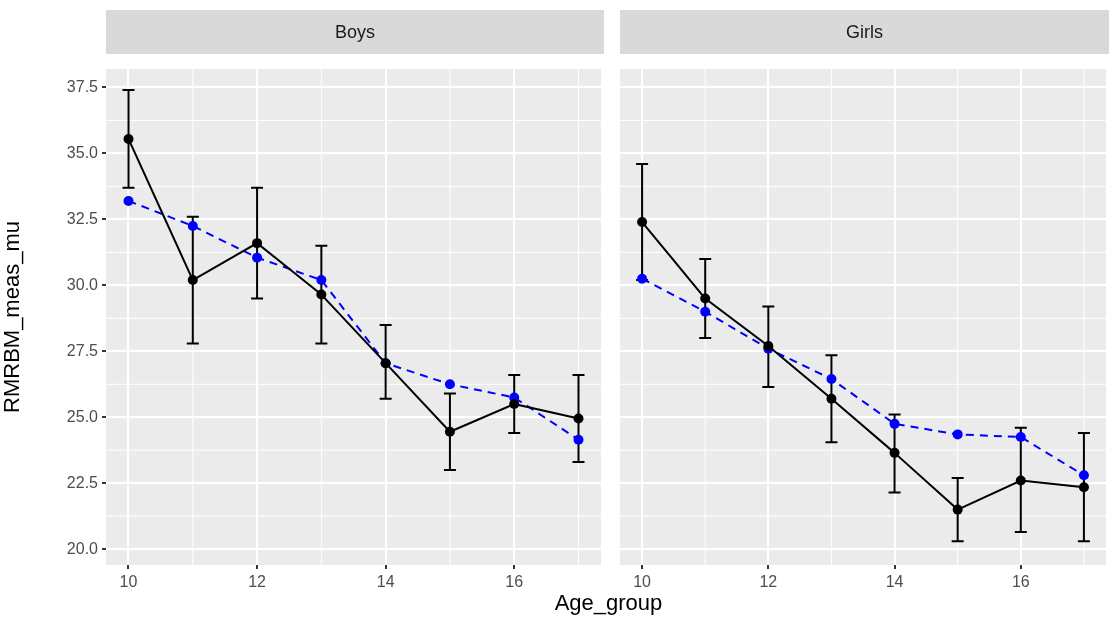  I want to click on y-axis-title: RMRBM_meas_mu, so click(12, 317).